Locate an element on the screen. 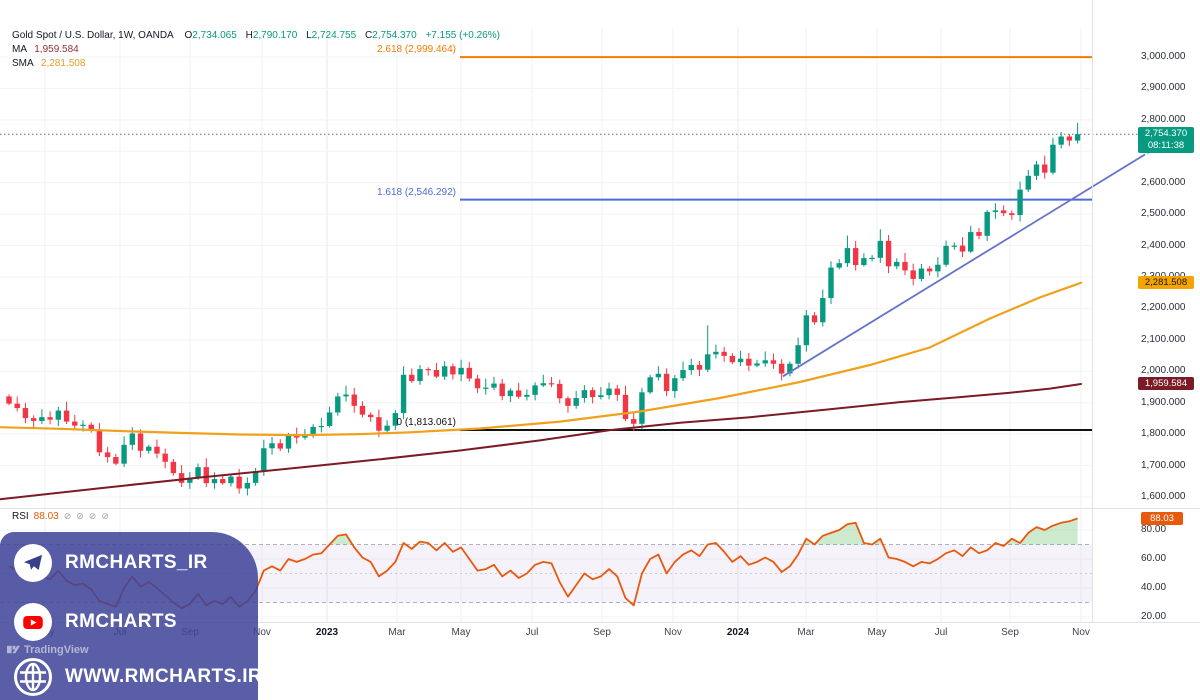 The image size is (1200, 700). price-scale-separator is located at coordinates (1092, 311).